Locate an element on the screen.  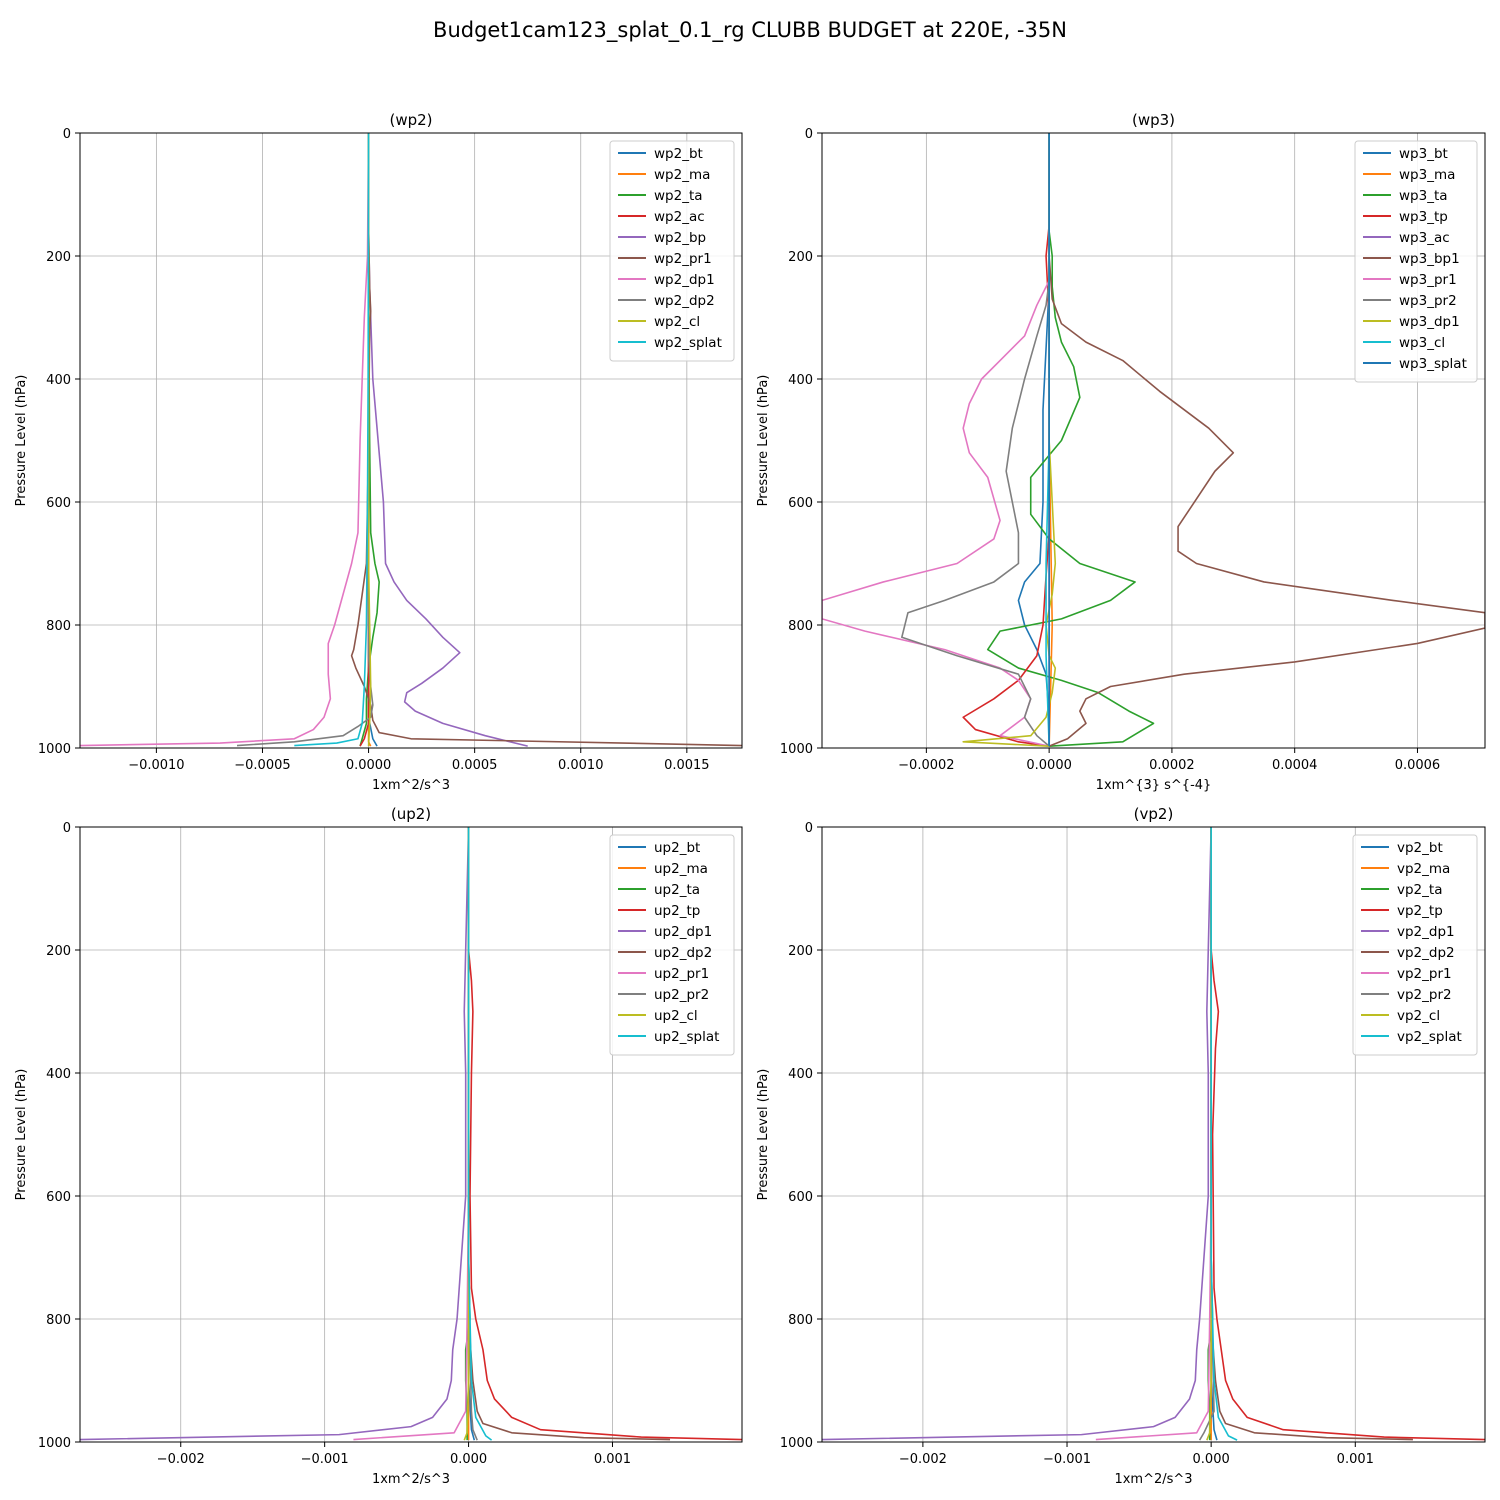
series-line-wp2_splat is located at coordinates (332, 440).